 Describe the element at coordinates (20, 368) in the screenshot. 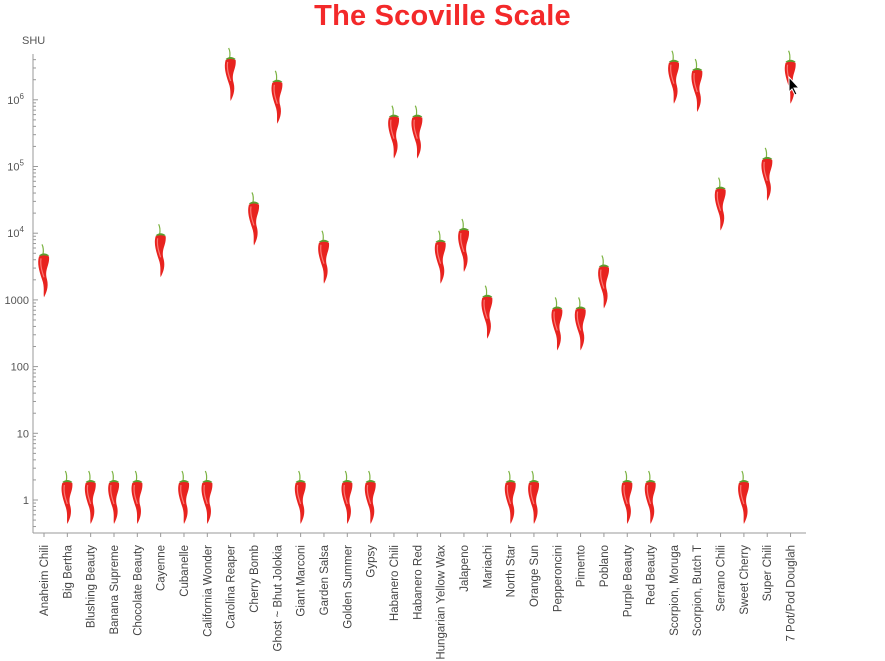

I see `y-tick-label: 100` at that location.